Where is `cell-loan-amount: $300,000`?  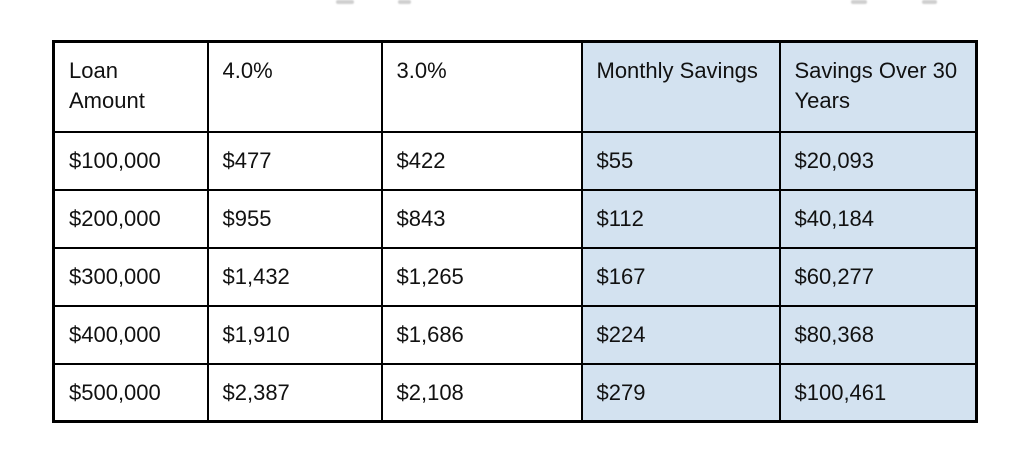 cell-loan-amount: $300,000 is located at coordinates (130, 276).